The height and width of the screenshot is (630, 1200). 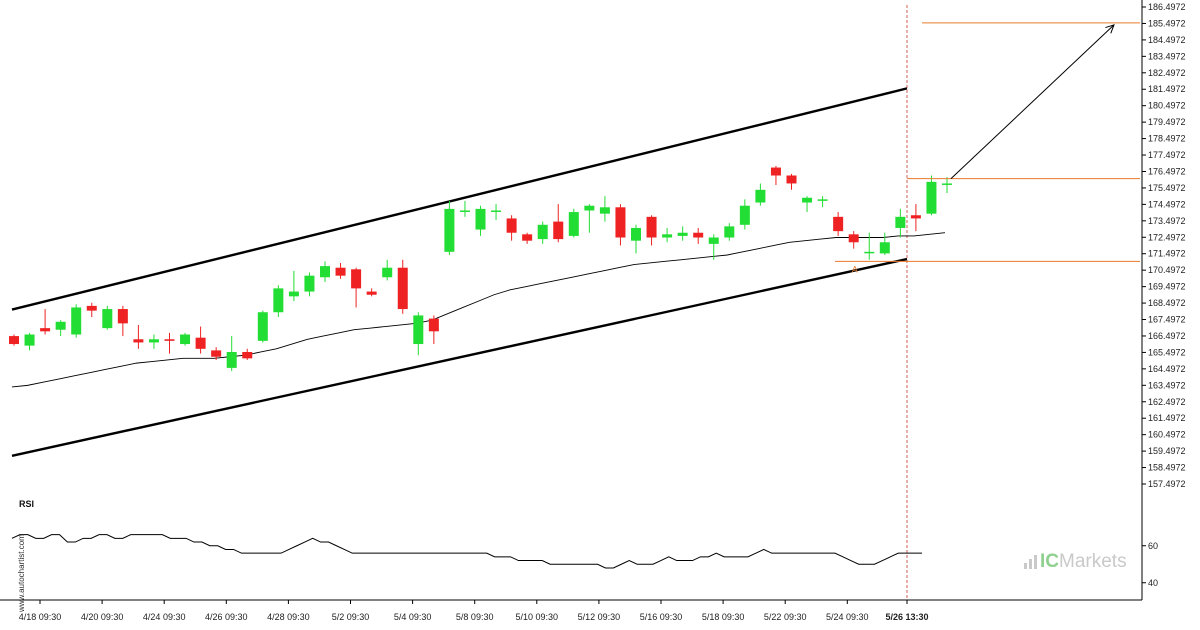 What do you see at coordinates (226, 617) in the screenshot?
I see `time-tick-label: 4/26 09:30` at bounding box center [226, 617].